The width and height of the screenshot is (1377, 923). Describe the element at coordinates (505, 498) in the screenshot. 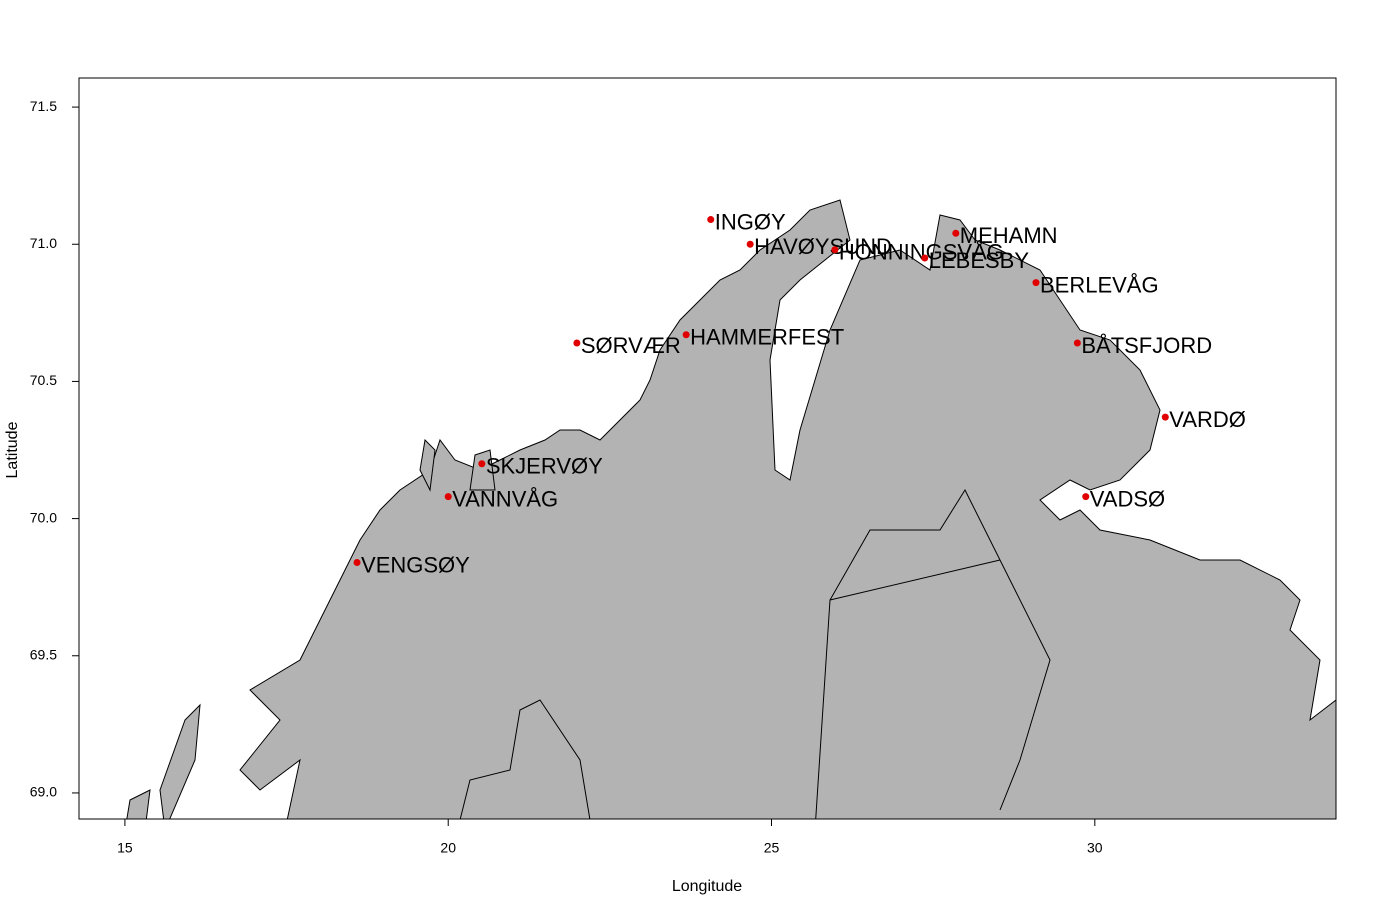

I see `point-label: VANNVÅG` at that location.